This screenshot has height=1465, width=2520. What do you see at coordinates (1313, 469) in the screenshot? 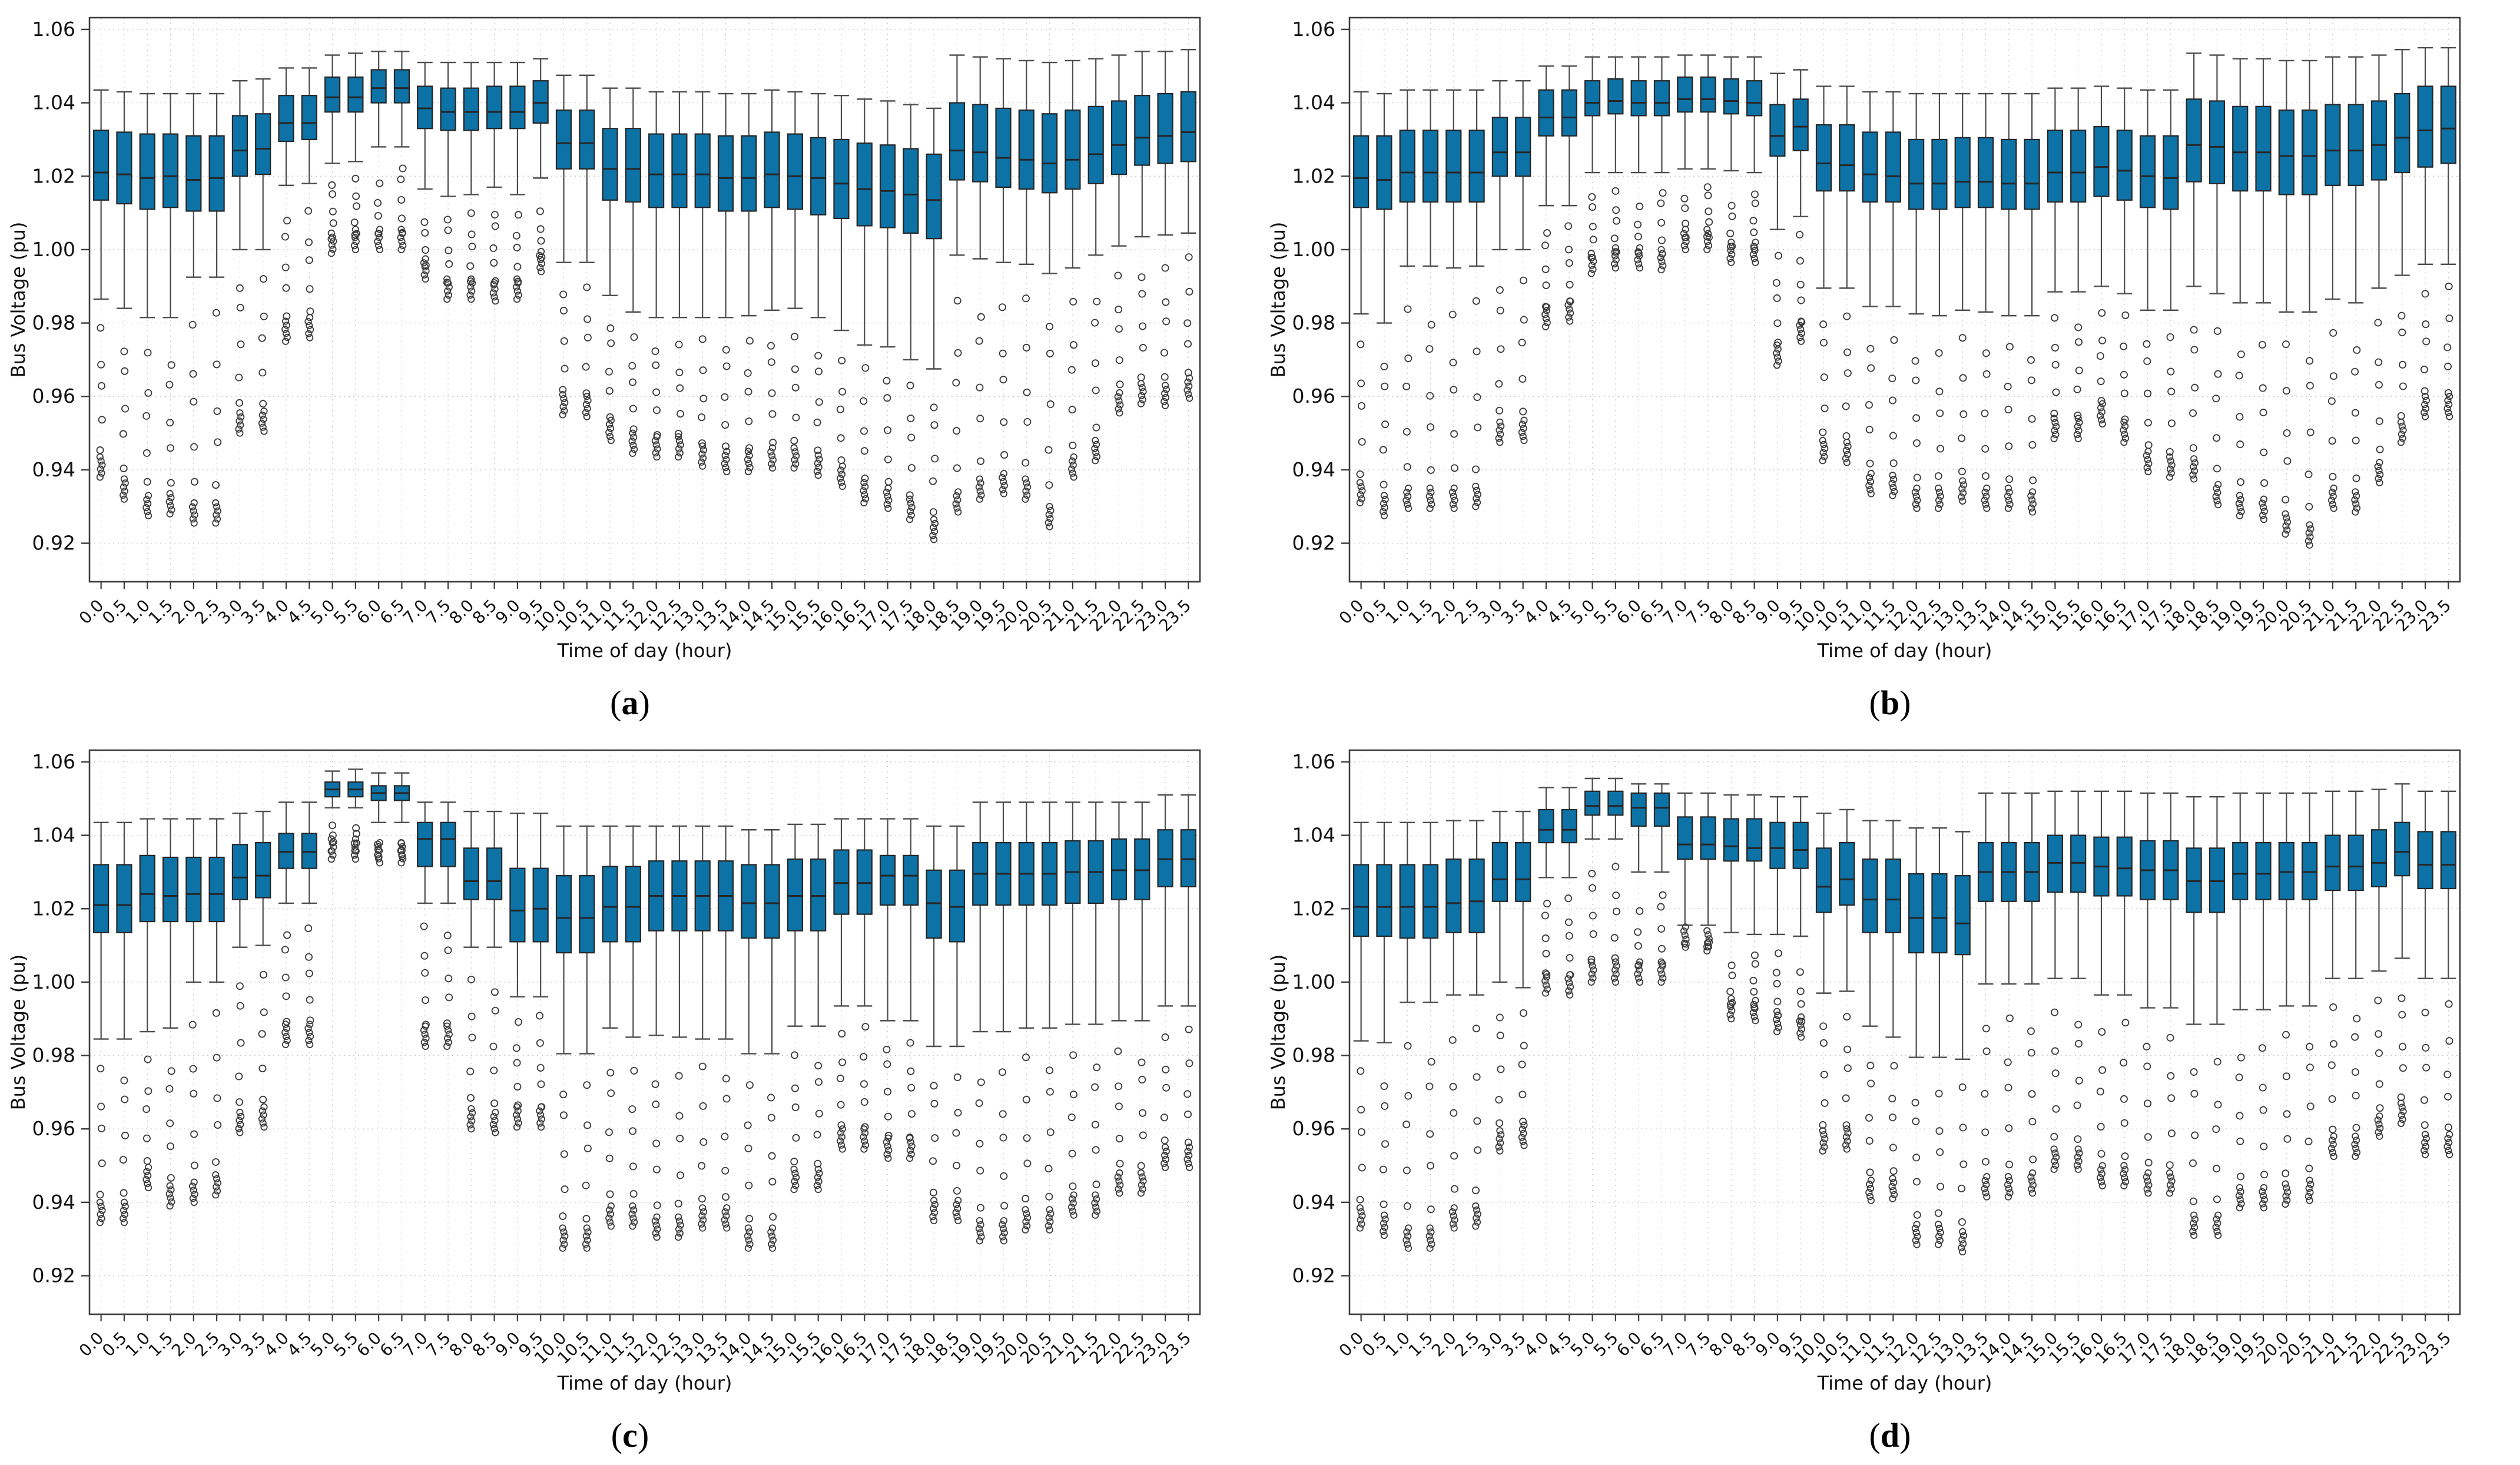
I see `y-tick-label: 0.94` at bounding box center [1313, 469].